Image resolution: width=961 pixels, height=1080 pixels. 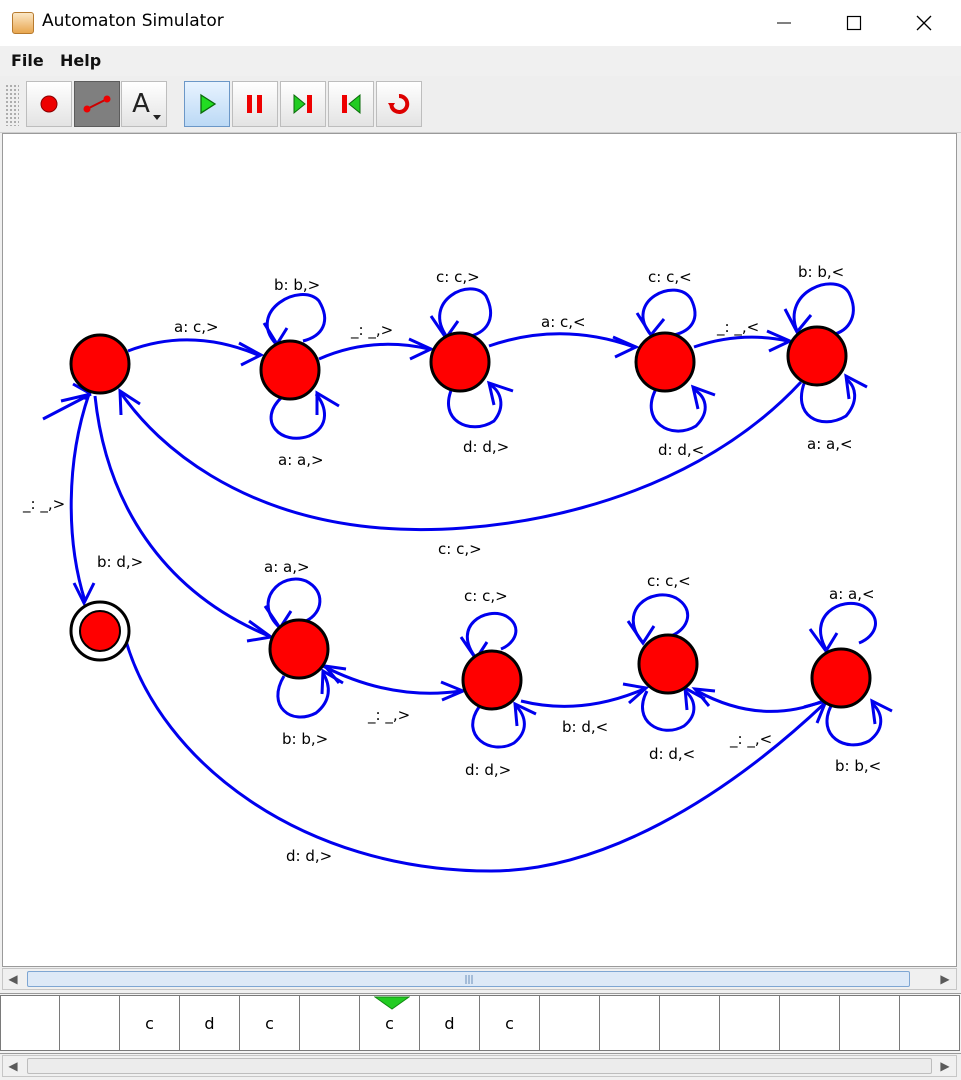 What do you see at coordinates (303, 104) in the screenshot?
I see `step-forward-button` at bounding box center [303, 104].